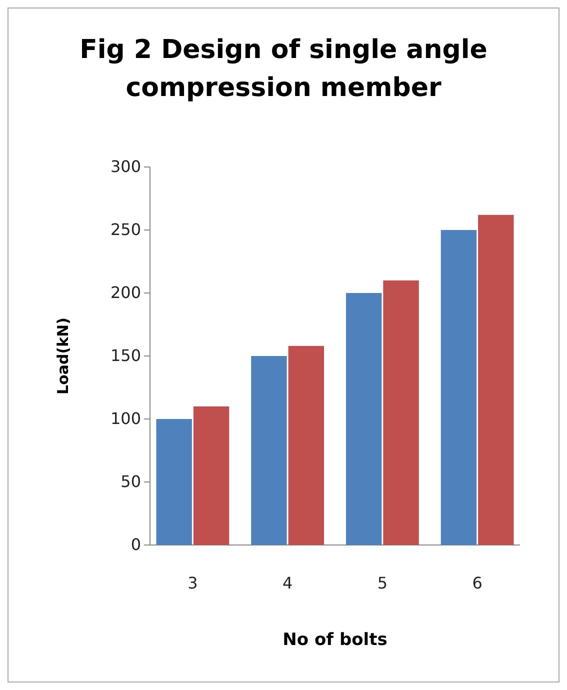 The image size is (567, 690). I want to click on y-tick-label: 50, so click(130, 482).